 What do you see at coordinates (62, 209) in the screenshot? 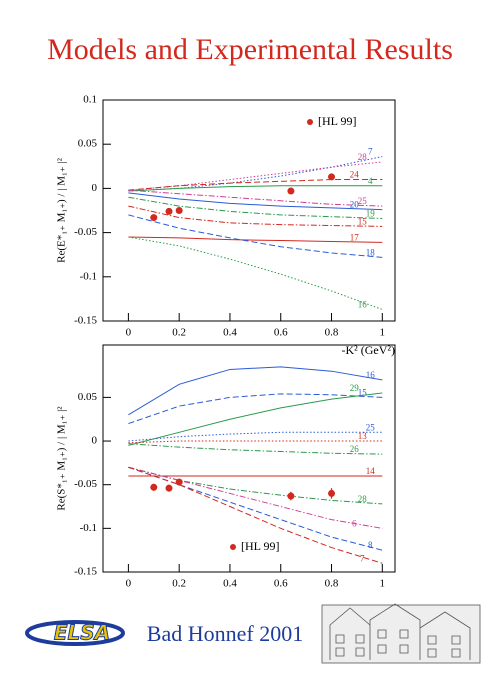
I see `y-axis-label: Re(E*₁₊ M₁₊) / | M₁₊ |²` at bounding box center [62, 209].